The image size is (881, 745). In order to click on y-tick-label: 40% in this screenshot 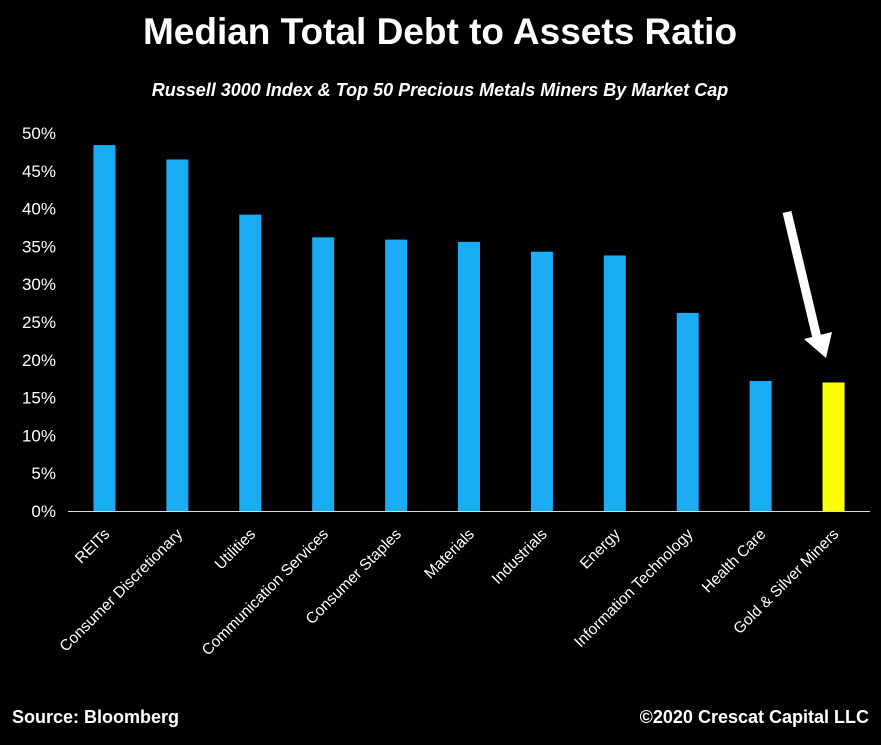, I will do `click(39, 209)`.